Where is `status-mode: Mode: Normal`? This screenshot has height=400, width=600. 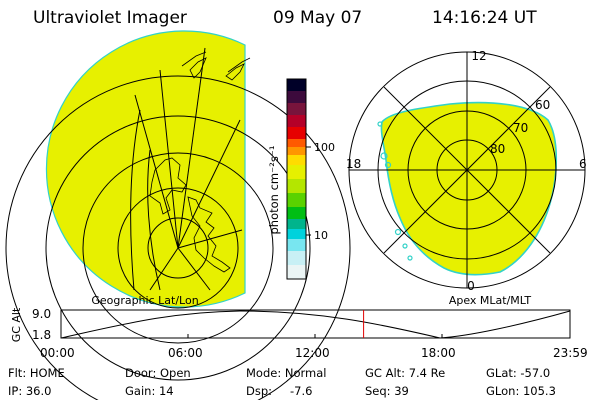
status-mode: Mode: Normal is located at coordinates (286, 373).